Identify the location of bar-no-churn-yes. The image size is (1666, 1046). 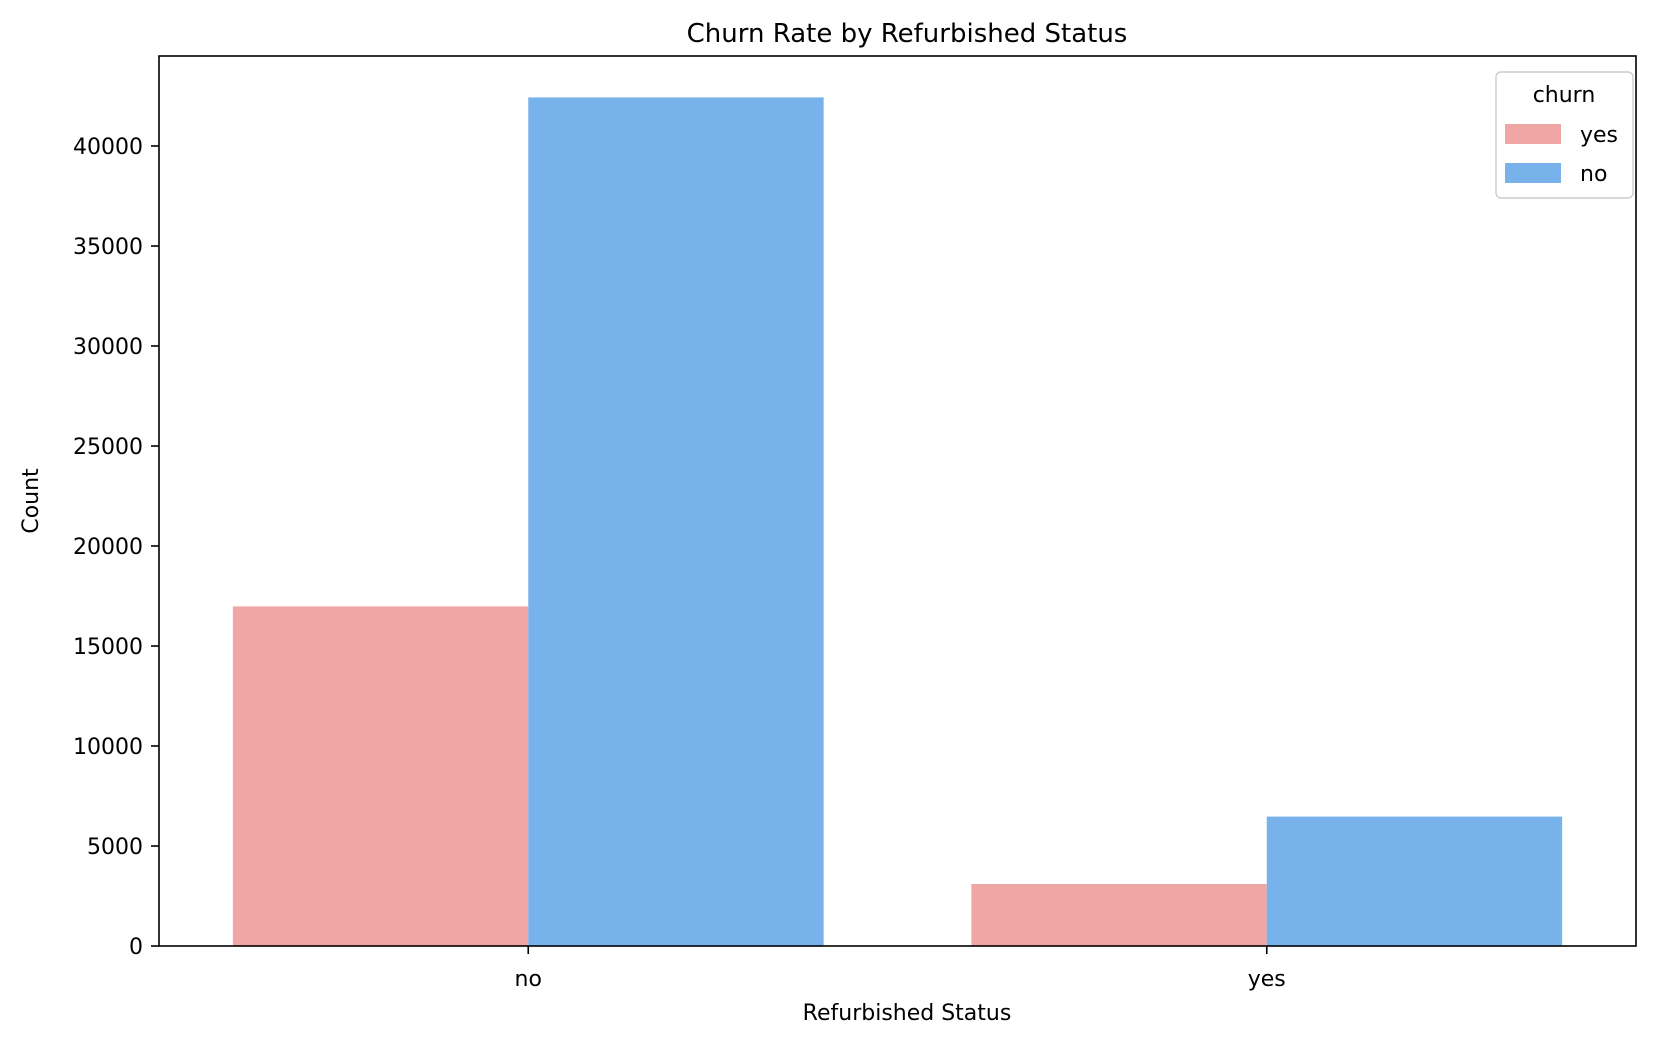
(380, 776).